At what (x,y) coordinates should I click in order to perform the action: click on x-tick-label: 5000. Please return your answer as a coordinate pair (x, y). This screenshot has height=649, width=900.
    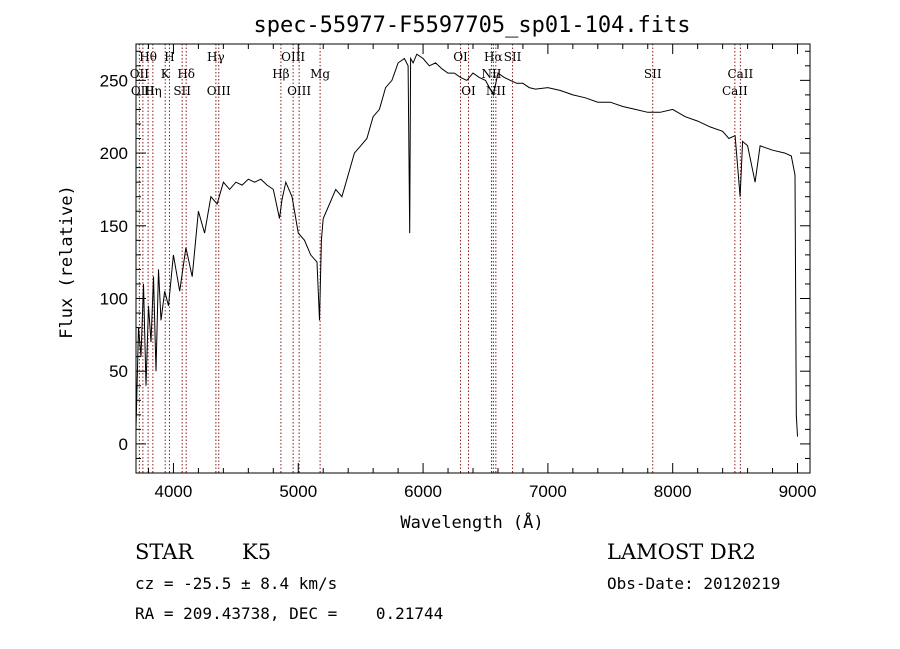
    Looking at the image, I should click on (298, 491).